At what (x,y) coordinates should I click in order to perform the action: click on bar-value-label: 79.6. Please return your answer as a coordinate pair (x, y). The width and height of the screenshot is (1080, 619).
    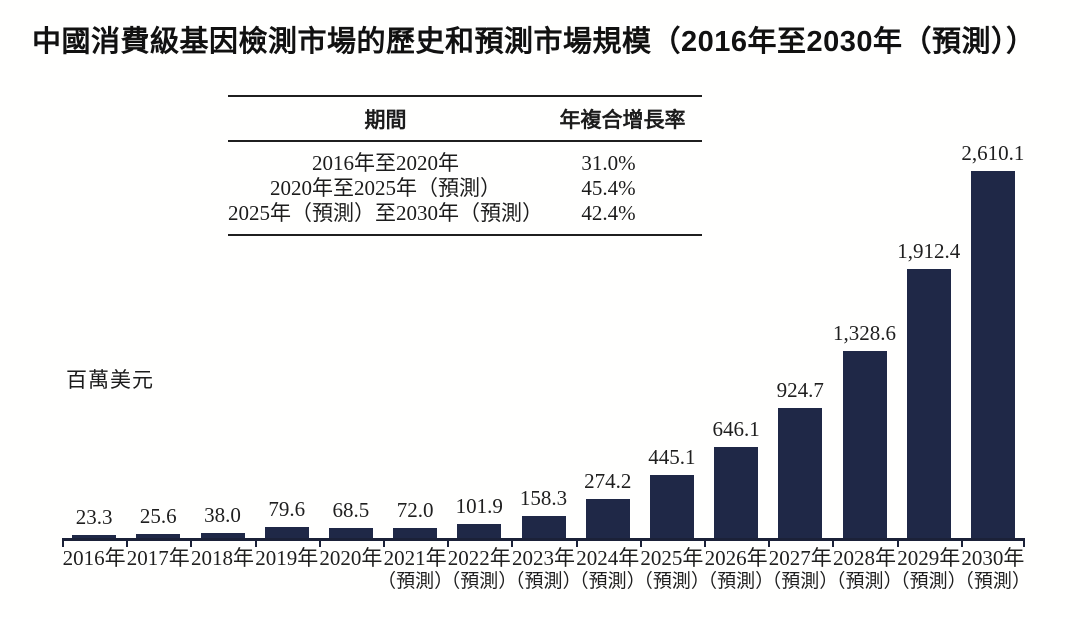
    Looking at the image, I should click on (287, 508).